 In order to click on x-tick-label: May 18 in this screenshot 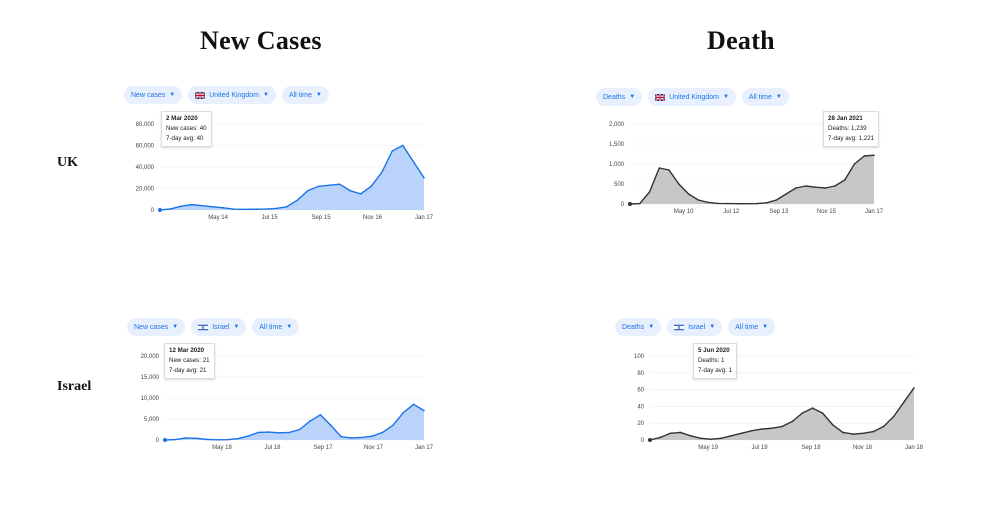, I will do `click(222, 448)`.